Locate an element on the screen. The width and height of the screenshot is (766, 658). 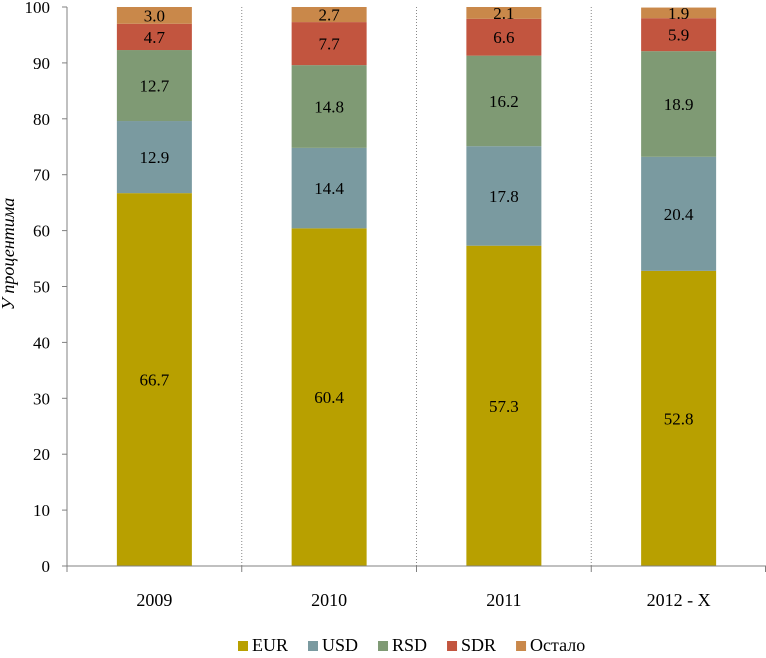
data-label: 66.7 is located at coordinates (155, 380).